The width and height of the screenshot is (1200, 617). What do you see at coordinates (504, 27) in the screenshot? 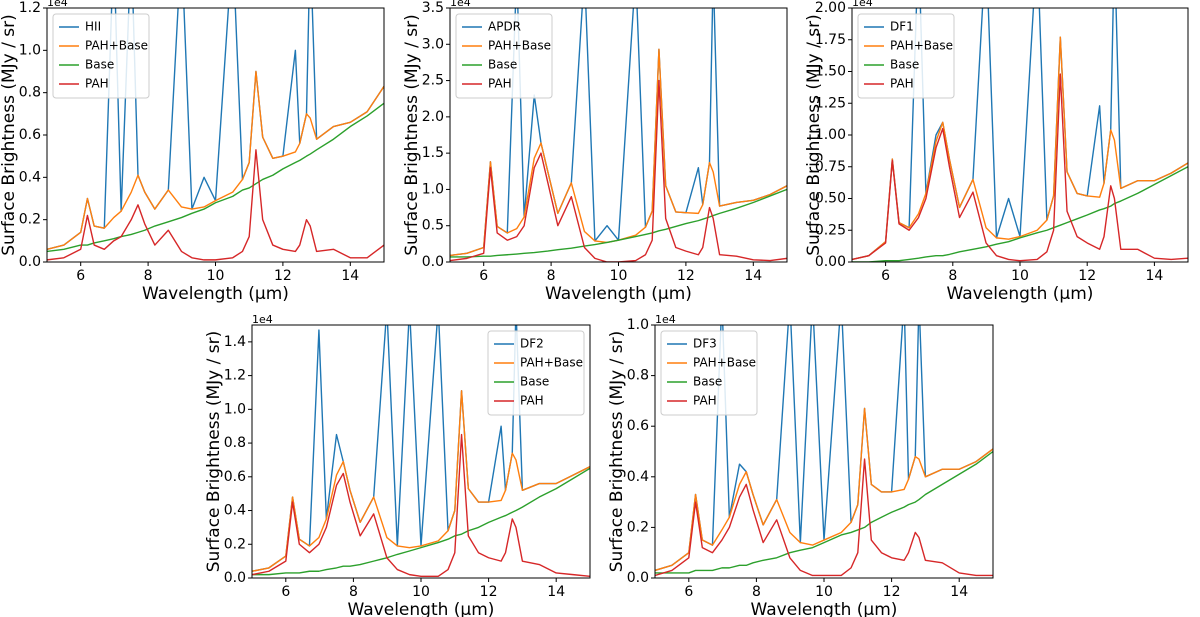
I see `legend-label: APDR` at bounding box center [504, 27].